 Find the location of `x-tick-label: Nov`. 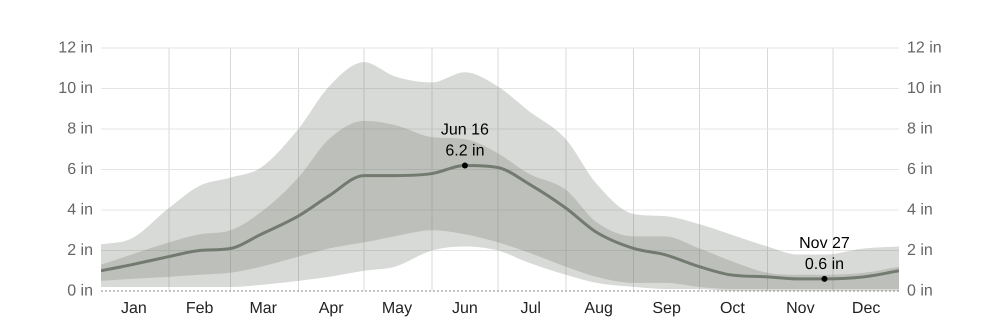

x-tick-label: Nov is located at coordinates (800, 309).